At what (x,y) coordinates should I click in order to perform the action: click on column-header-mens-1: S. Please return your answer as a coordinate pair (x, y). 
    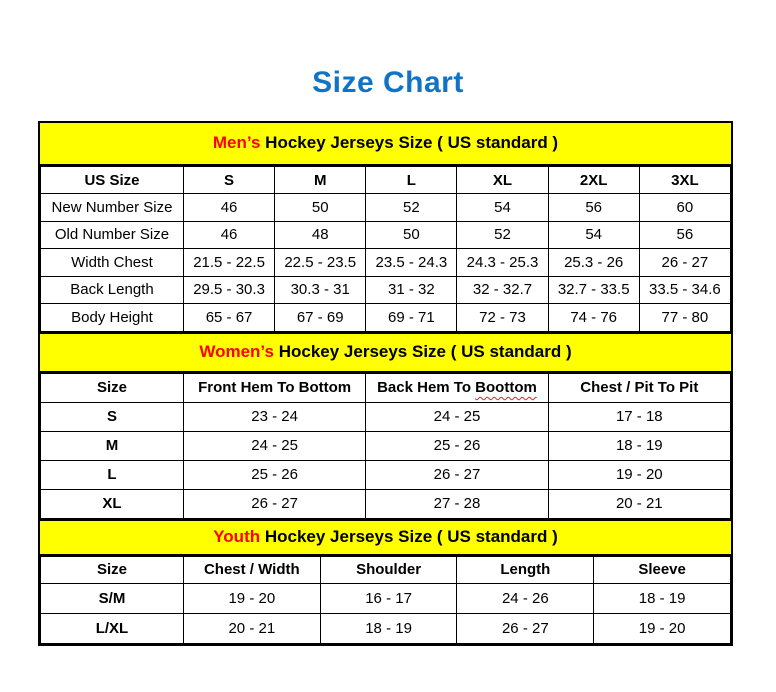
    Looking at the image, I should click on (229, 180).